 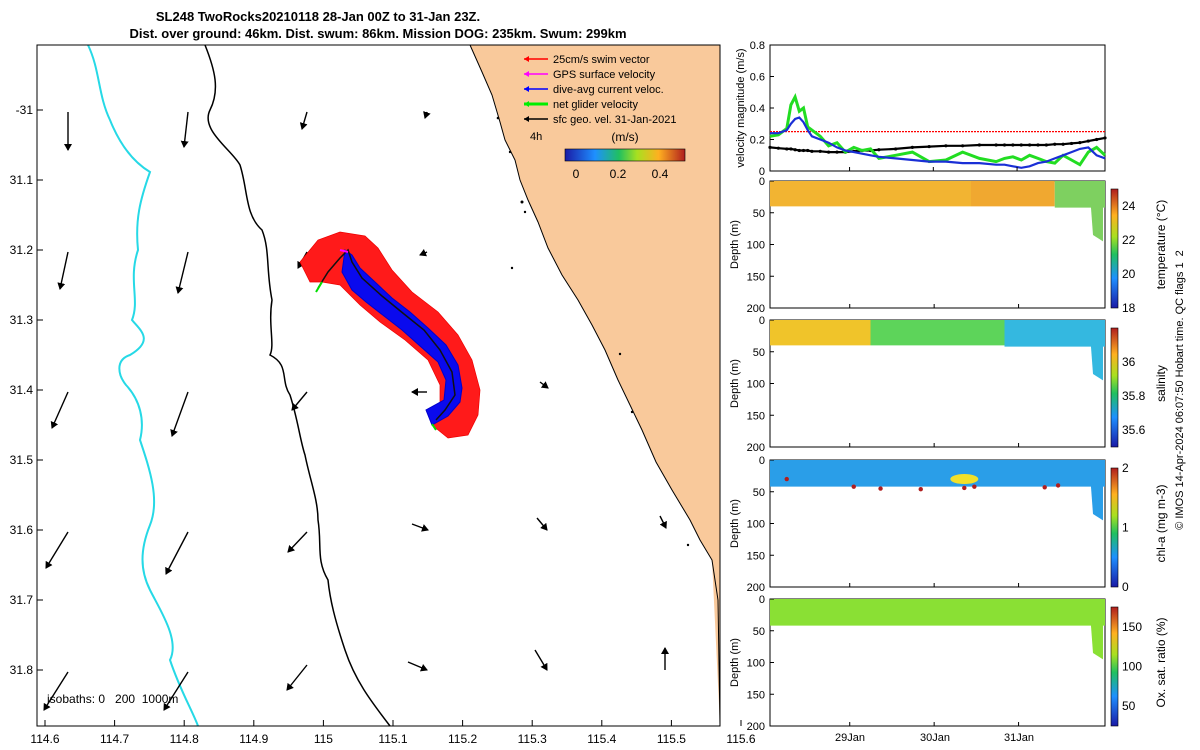 What do you see at coordinates (1019, 738) in the screenshot?
I see `time-tick-2: 31Jan` at bounding box center [1019, 738].